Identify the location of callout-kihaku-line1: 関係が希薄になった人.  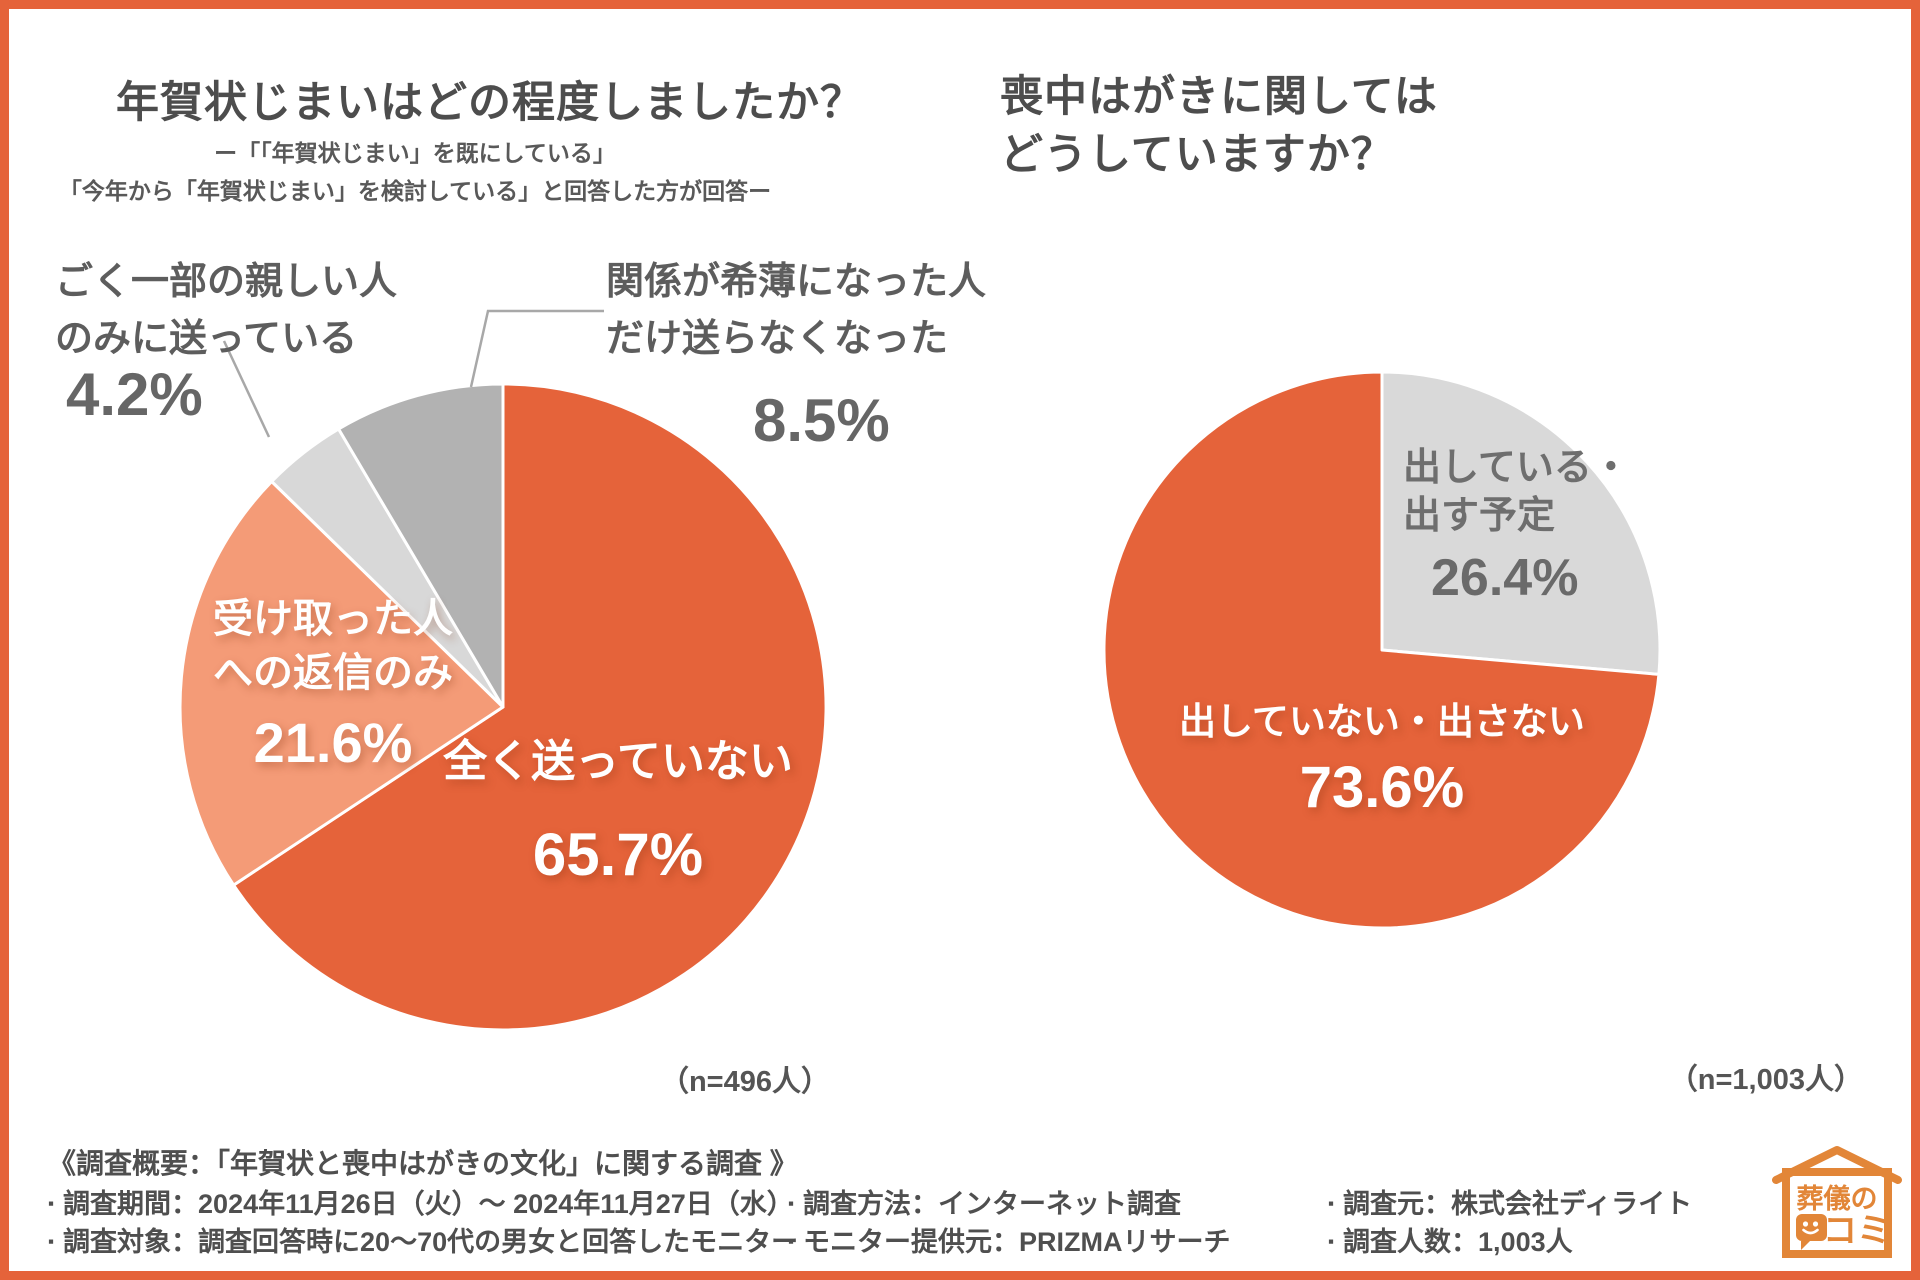
(796, 282).